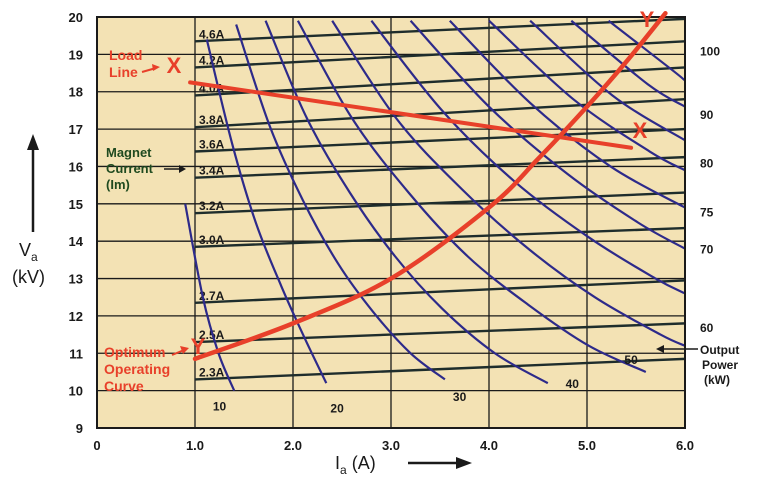 This screenshot has width=763, height=477. What do you see at coordinates (76, 279) in the screenshot?
I see `y-tick-label: 13` at bounding box center [76, 279].